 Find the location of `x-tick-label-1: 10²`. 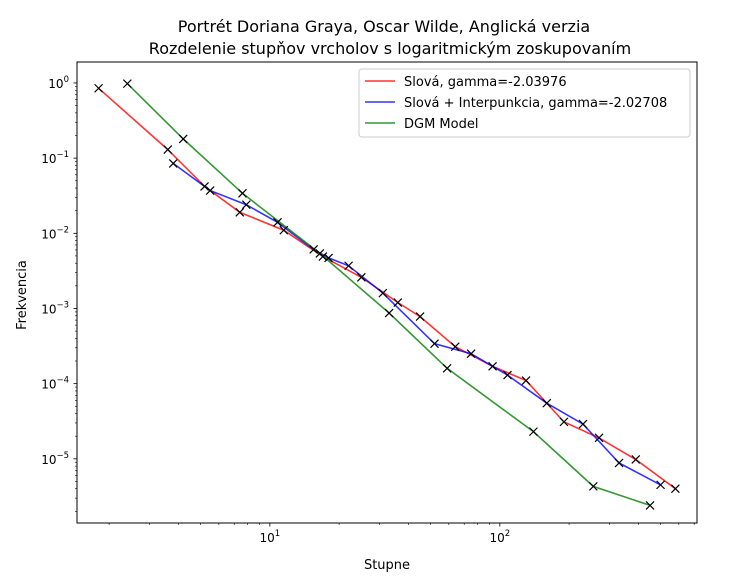

x-tick-label-1: 10² is located at coordinates (499, 537).